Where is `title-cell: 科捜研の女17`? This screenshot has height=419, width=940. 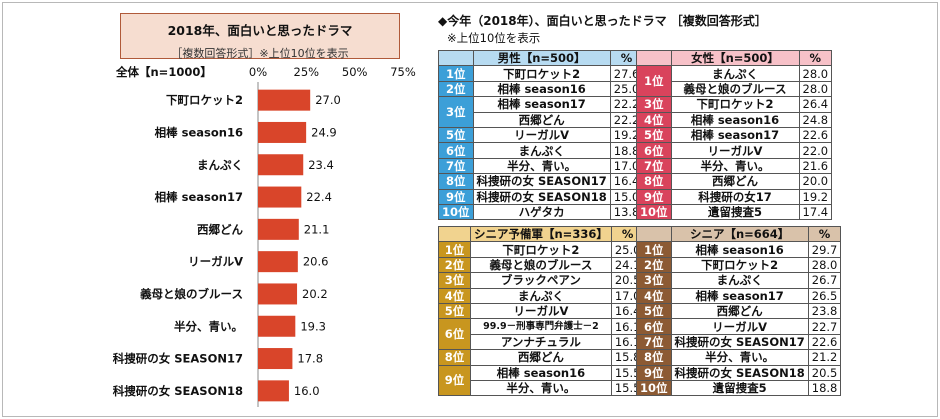 title-cell: 科捜研の女17 is located at coordinates (735, 196).